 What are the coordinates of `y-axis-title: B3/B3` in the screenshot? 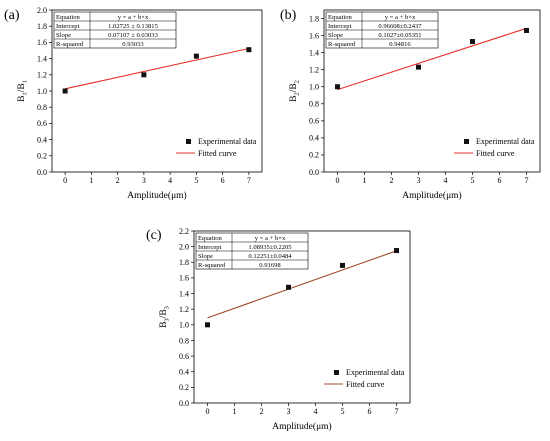 It's located at (165, 317).